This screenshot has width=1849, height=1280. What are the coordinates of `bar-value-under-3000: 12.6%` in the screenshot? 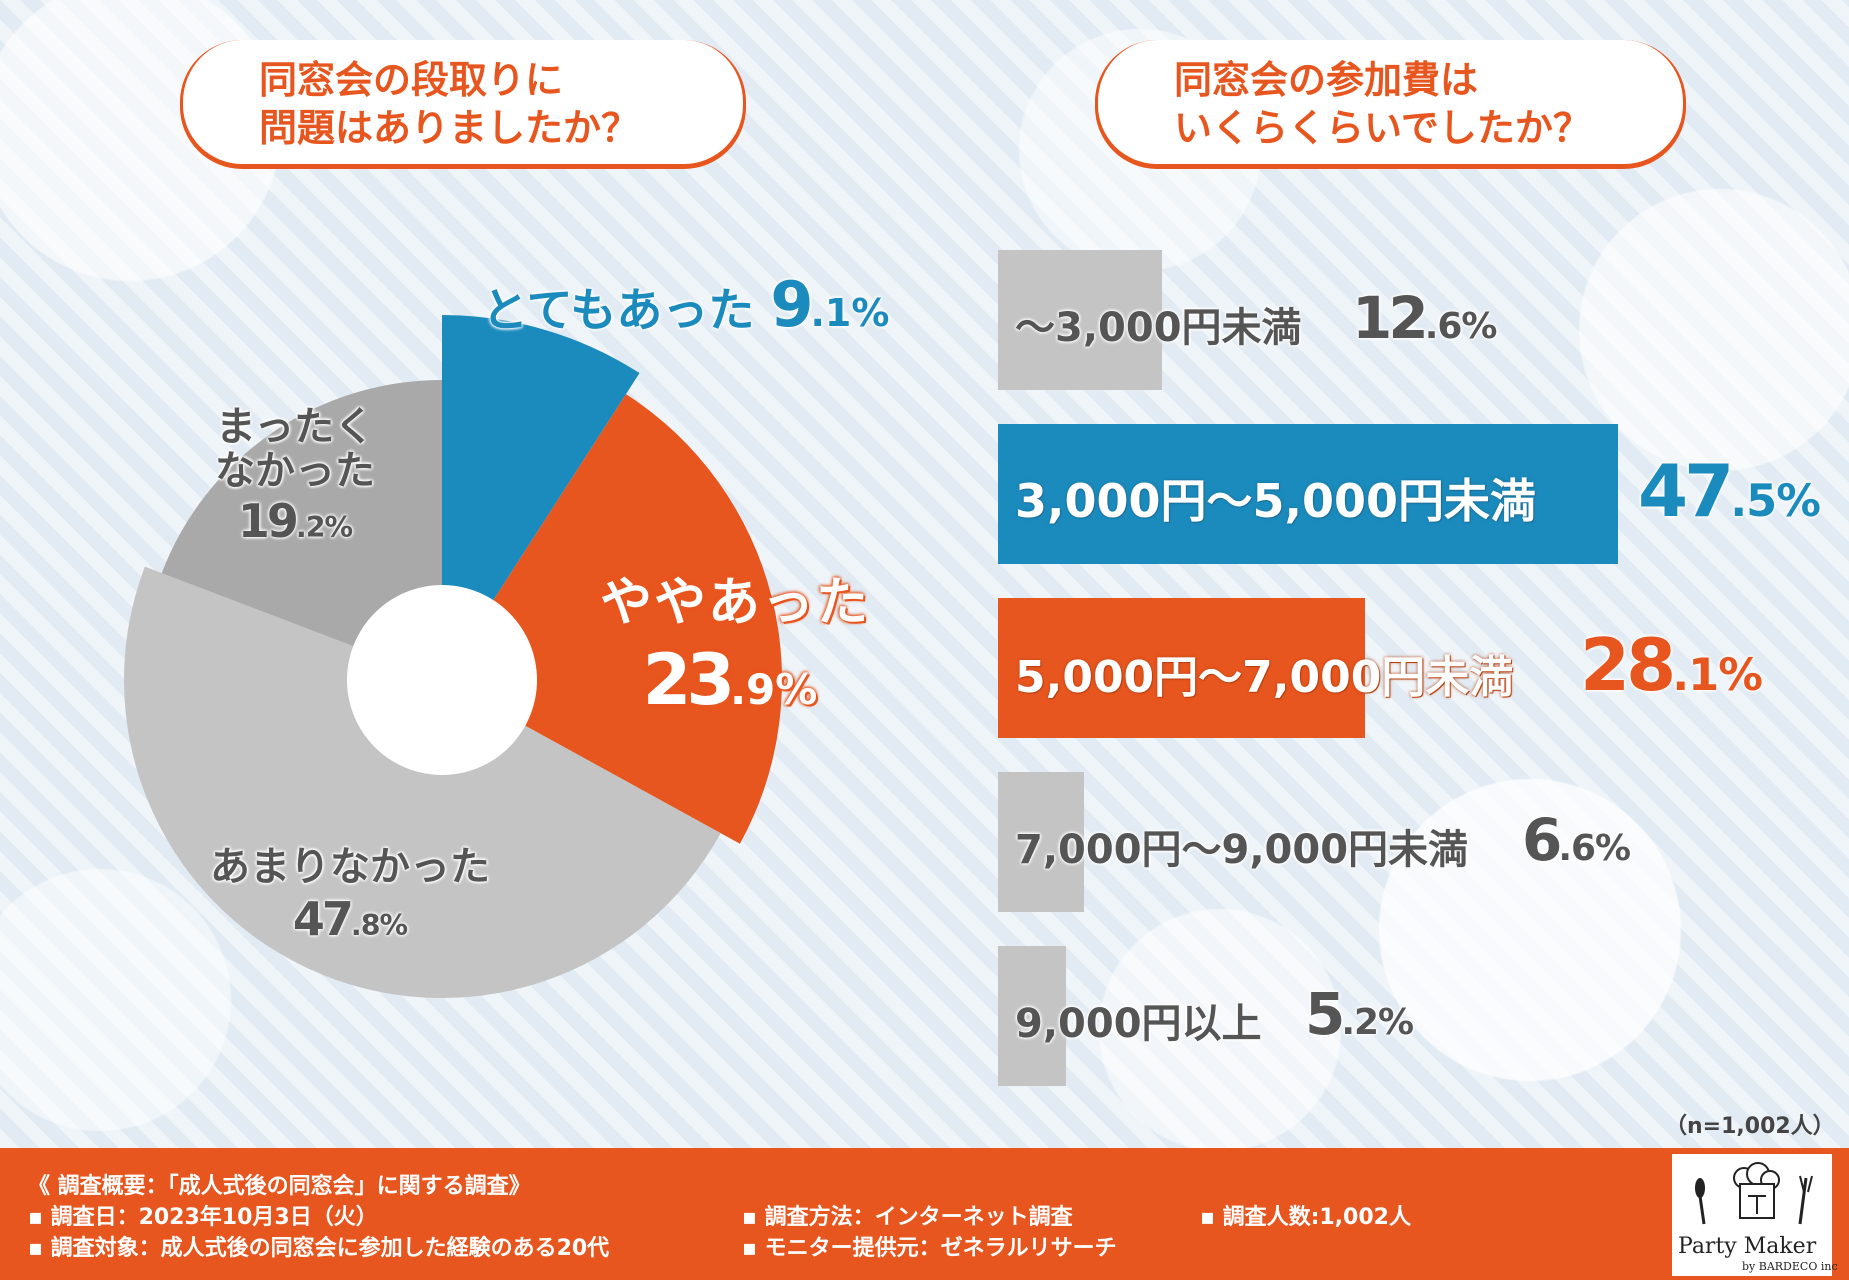 It's located at (1424, 318).